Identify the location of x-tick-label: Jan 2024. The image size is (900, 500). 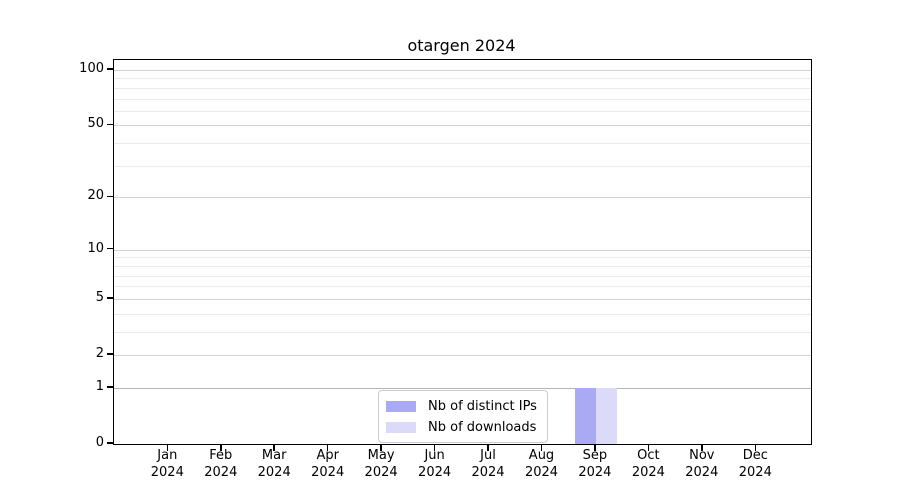
(167, 464).